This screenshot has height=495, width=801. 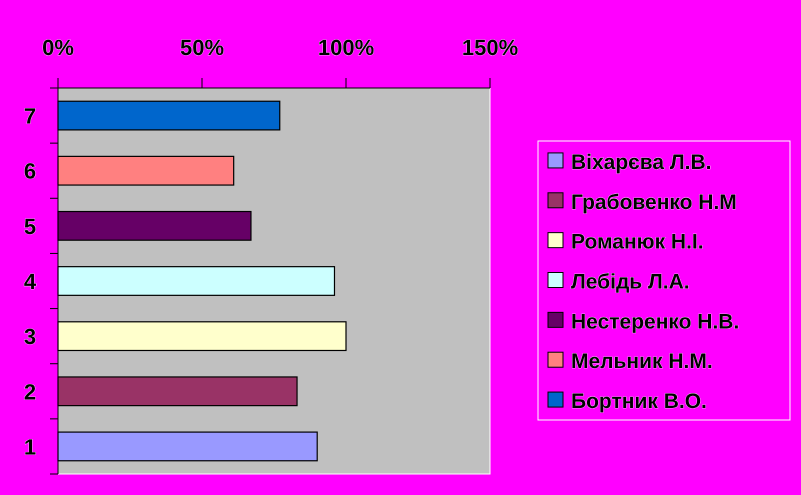 I want to click on y-tick-label: 1, so click(x=30, y=447).